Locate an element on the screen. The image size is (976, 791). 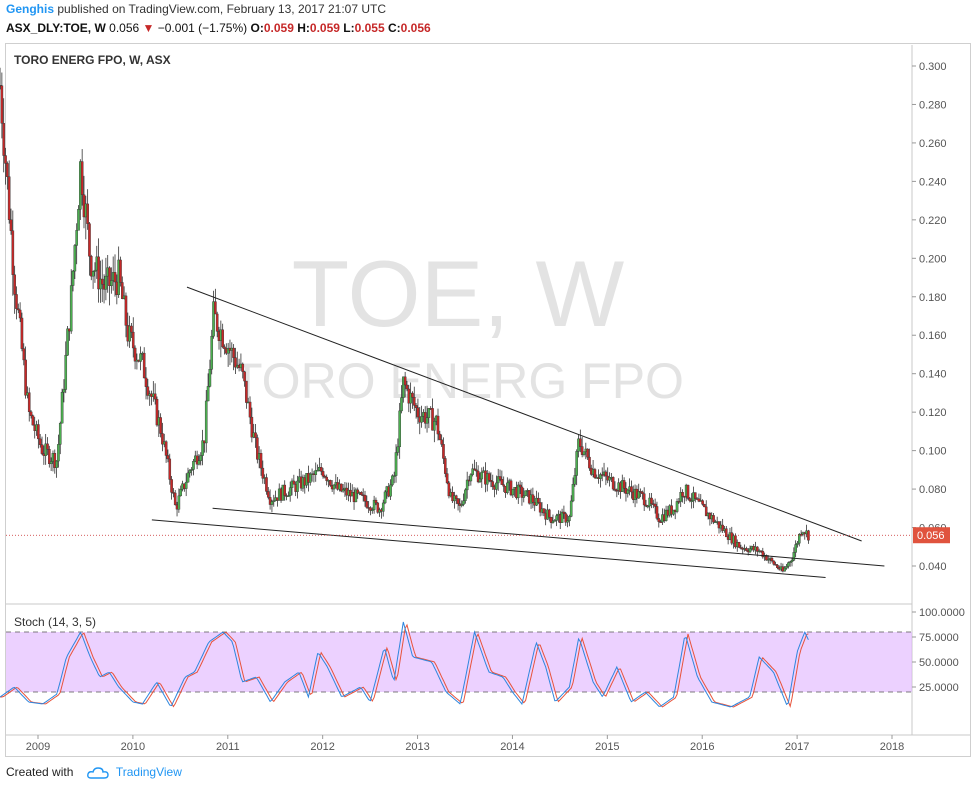
chart-title: TORO ENERG FPO, W, ASX is located at coordinates (92, 60).